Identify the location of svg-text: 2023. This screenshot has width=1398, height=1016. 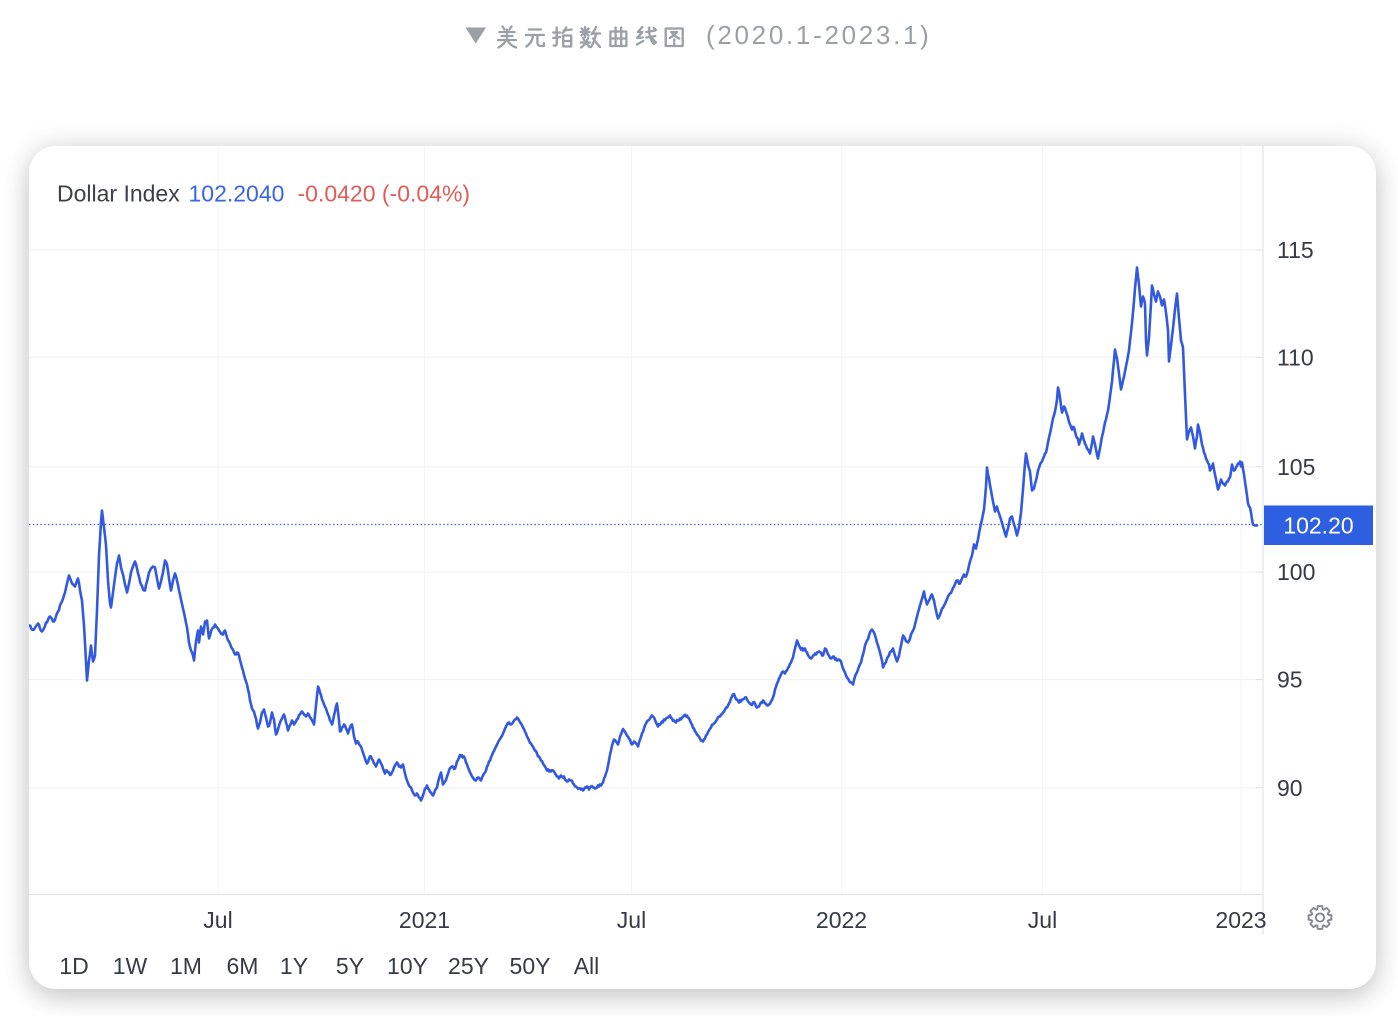
(1240, 920).